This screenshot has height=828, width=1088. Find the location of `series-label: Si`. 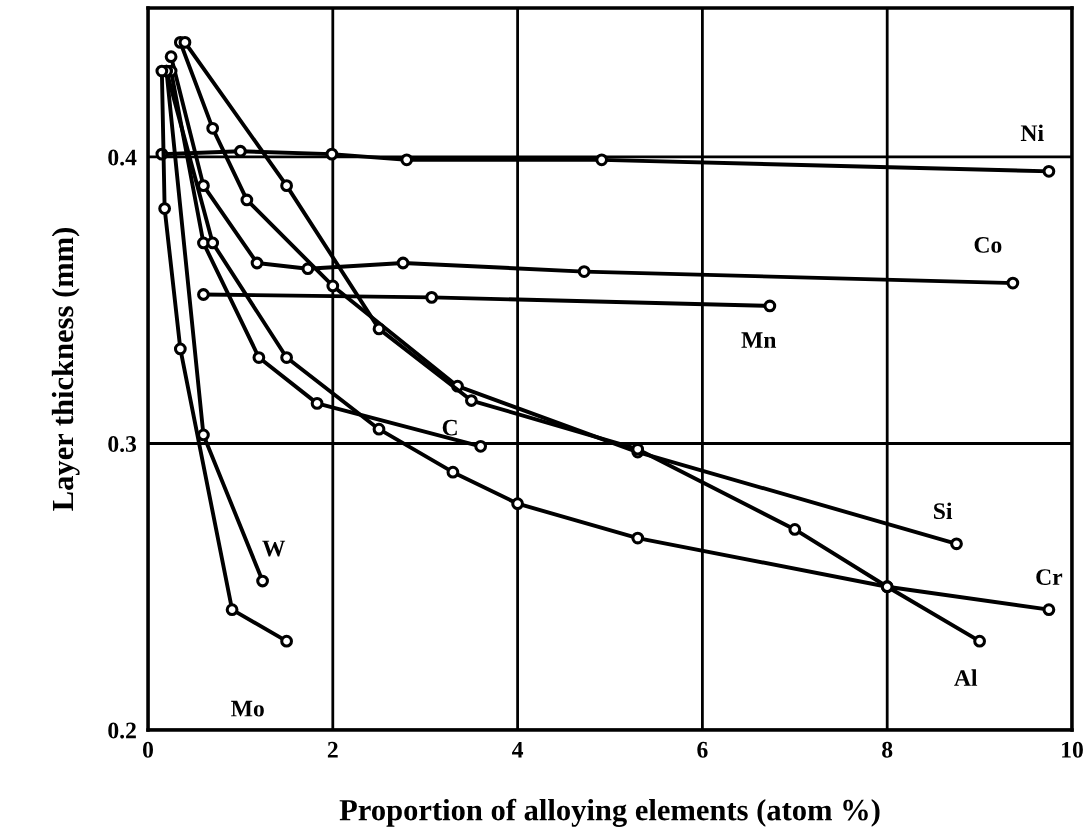

series-label: Si is located at coordinates (943, 511).